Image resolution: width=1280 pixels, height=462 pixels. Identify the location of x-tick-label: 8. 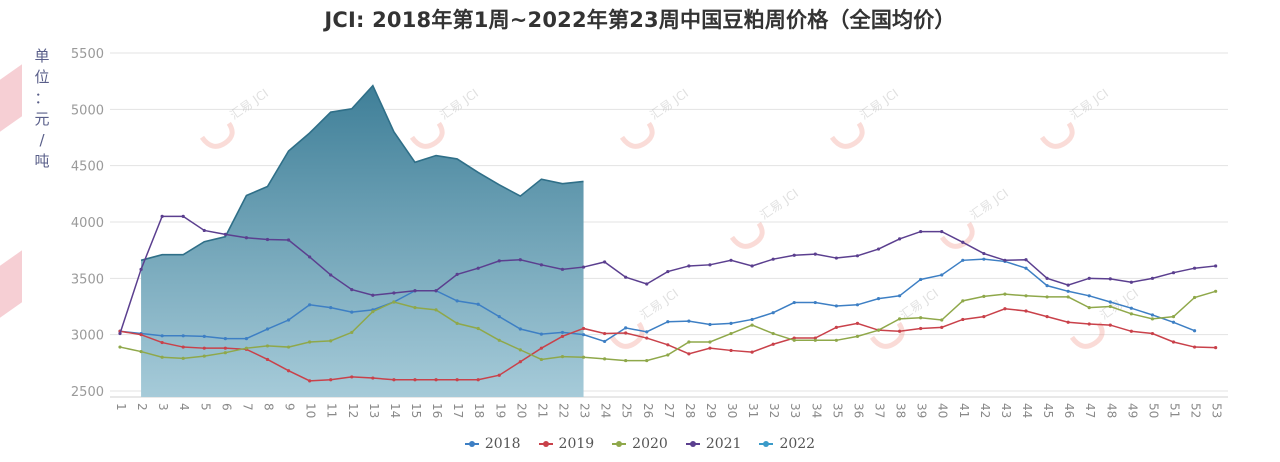
(268, 407).